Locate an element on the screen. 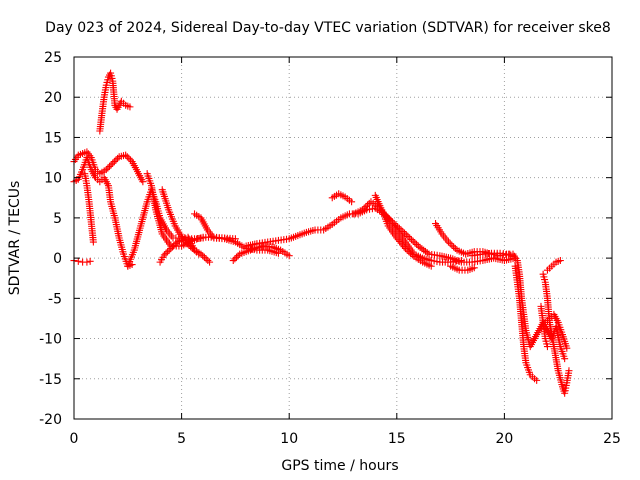  y-tick-label: 25 is located at coordinates (53, 58).